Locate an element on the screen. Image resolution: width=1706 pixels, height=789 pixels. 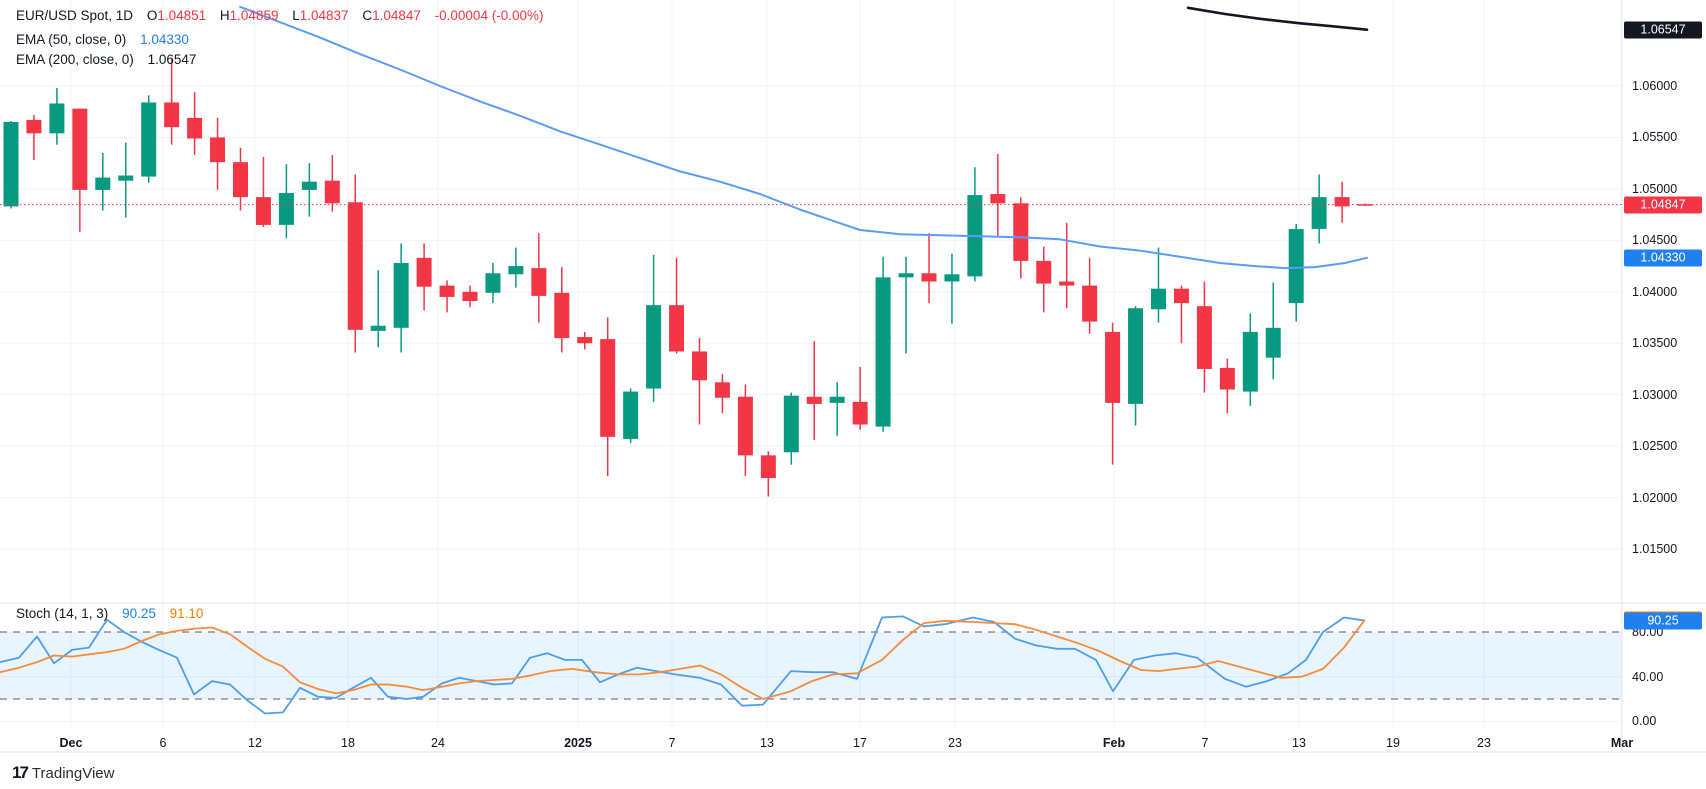
time-tick-label: 12 is located at coordinates (255, 743).